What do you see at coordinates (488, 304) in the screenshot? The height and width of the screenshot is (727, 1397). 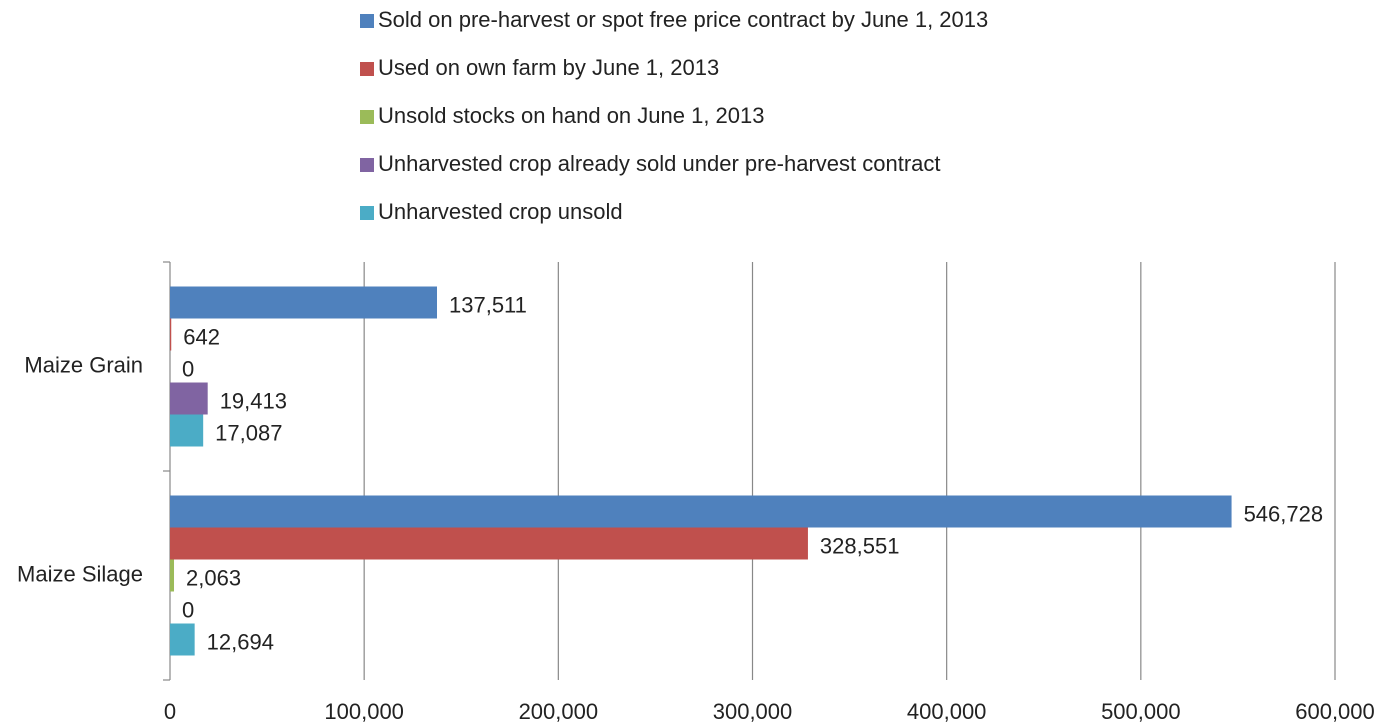 I see `data-label: 137,511` at bounding box center [488, 304].